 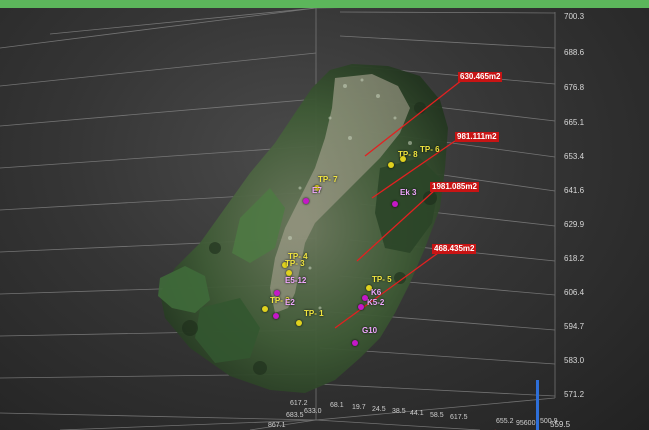 I want to click on area-label-2: 981.111m2, so click(x=477, y=137).